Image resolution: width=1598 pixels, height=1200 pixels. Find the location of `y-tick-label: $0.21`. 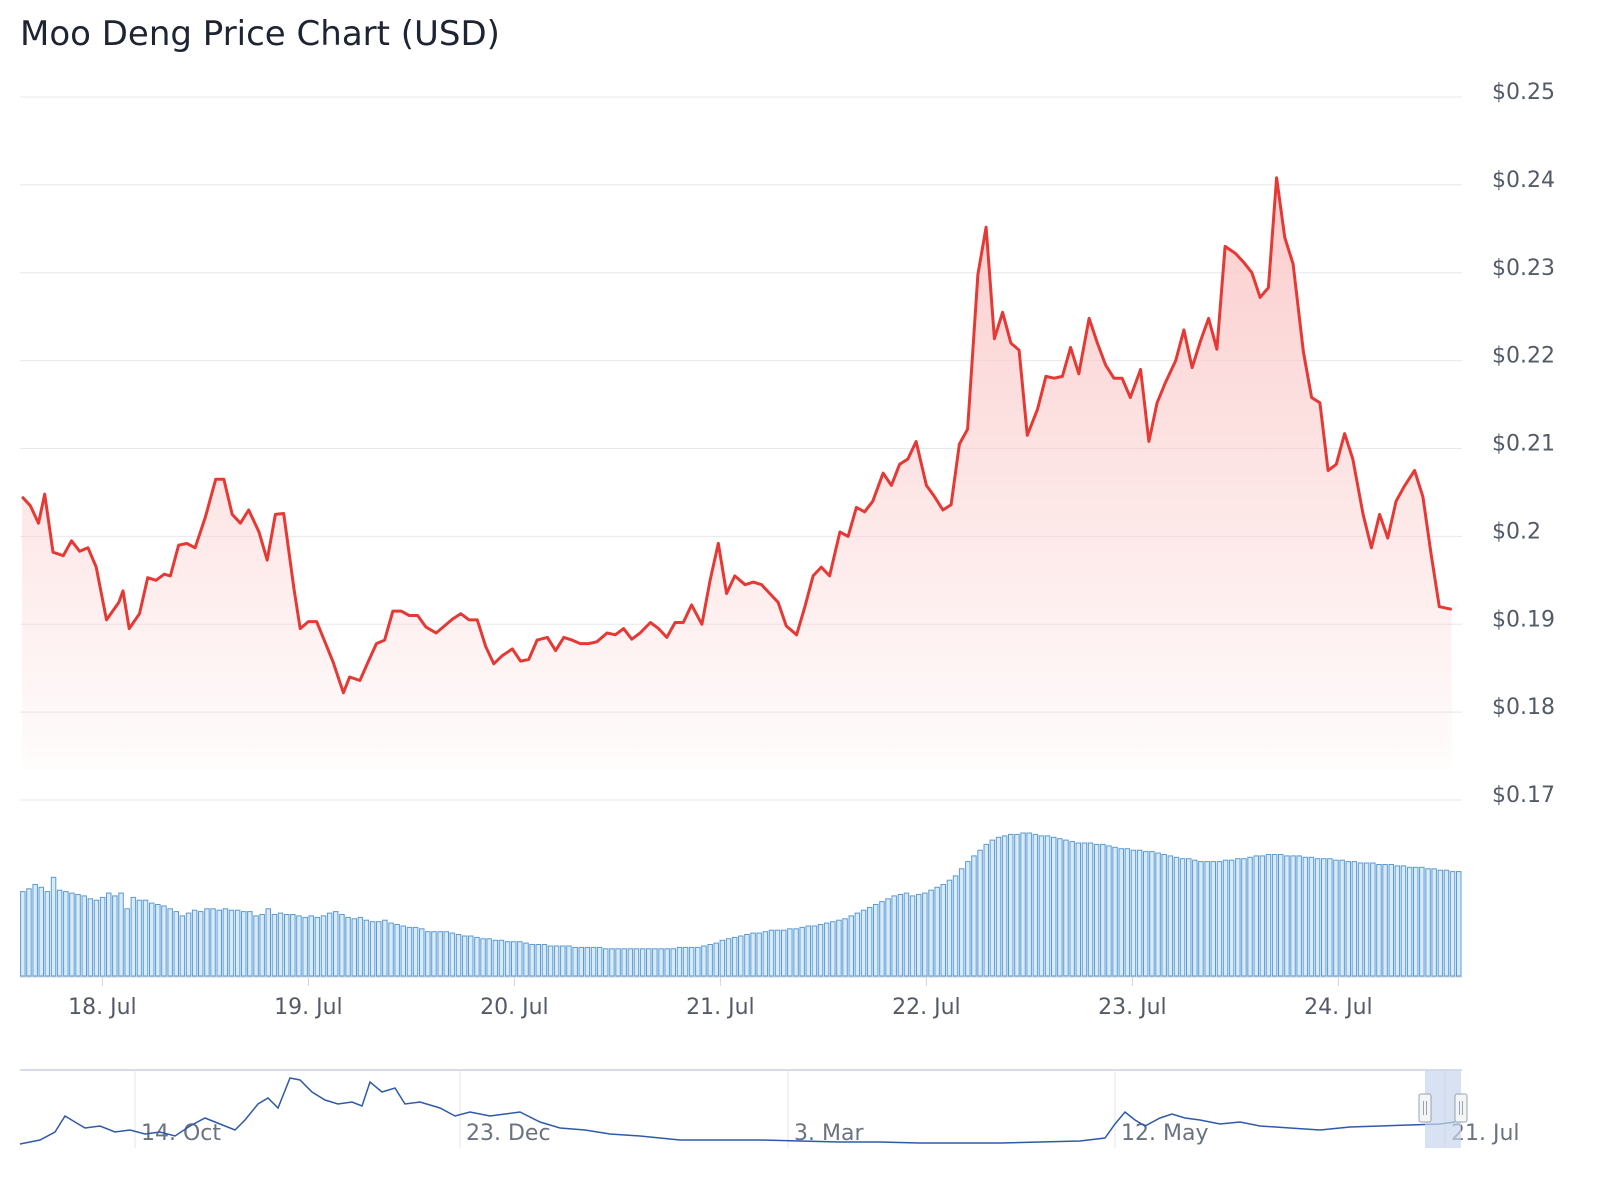

y-tick-label: $0.21 is located at coordinates (1523, 444).